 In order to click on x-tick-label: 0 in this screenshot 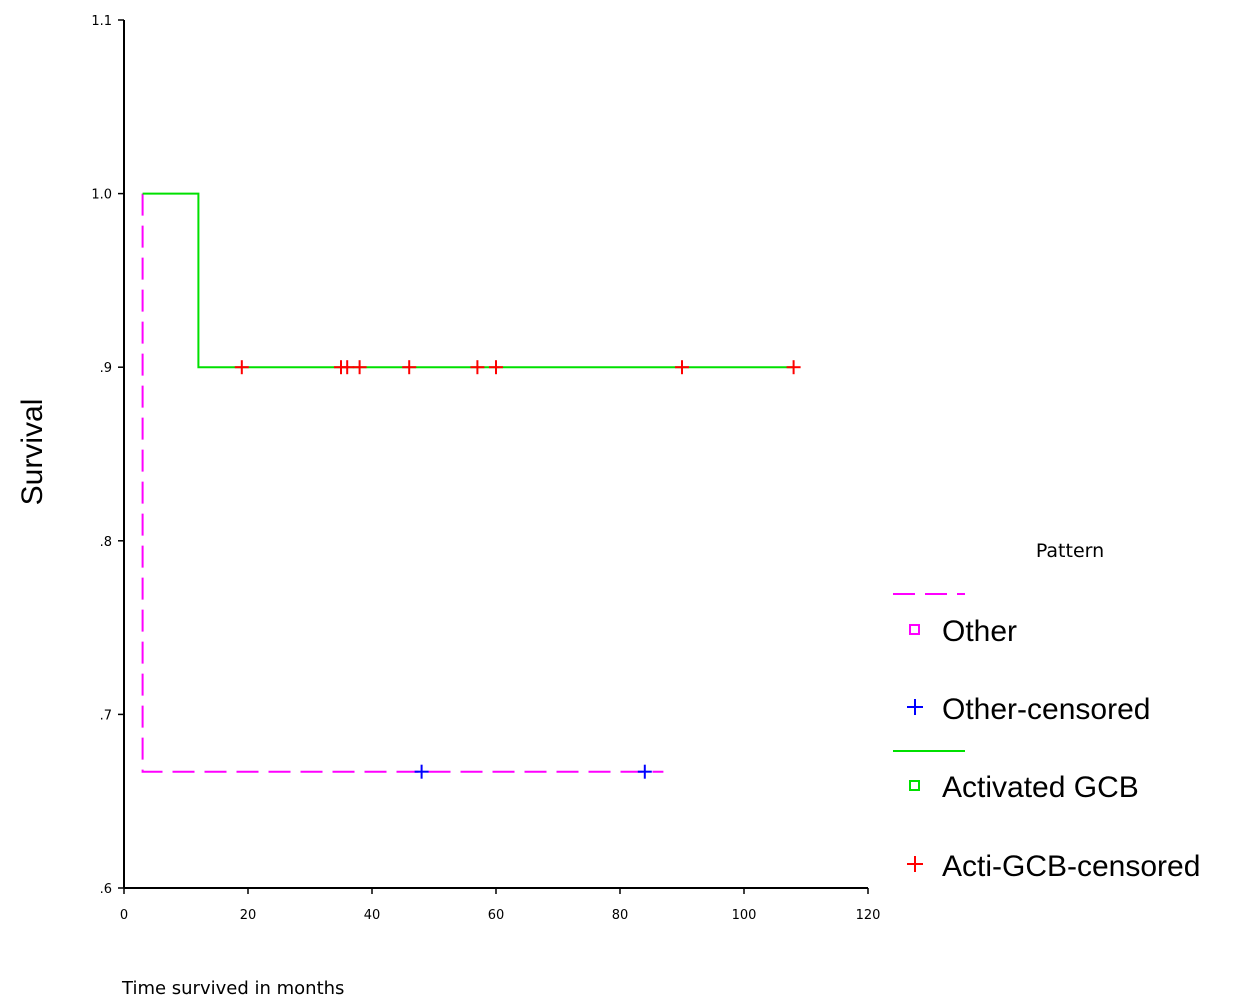, I will do `click(124, 915)`.